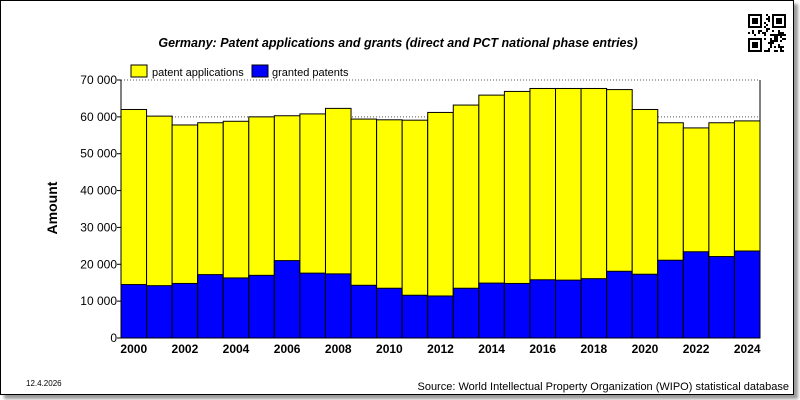 The width and height of the screenshot is (800, 400). I want to click on y-tick-label: 60 000, so click(98, 117).